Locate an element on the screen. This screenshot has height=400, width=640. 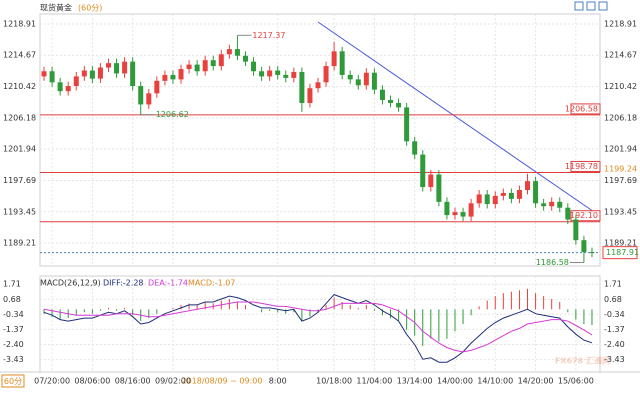
x-tick-label: 11/04:00 is located at coordinates (374, 381).